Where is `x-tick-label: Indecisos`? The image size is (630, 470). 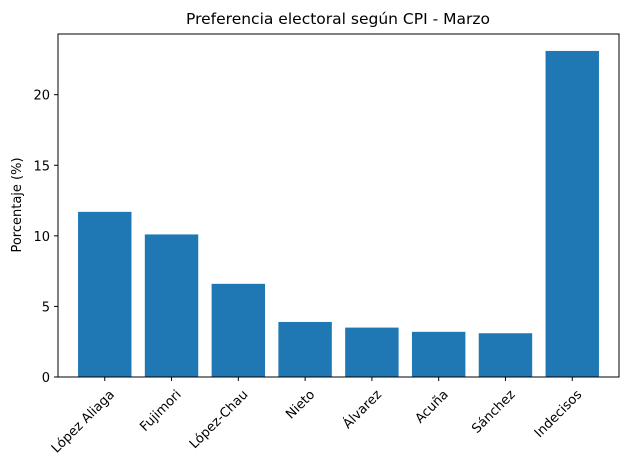 x-tick-label: Indecisos is located at coordinates (559, 414).